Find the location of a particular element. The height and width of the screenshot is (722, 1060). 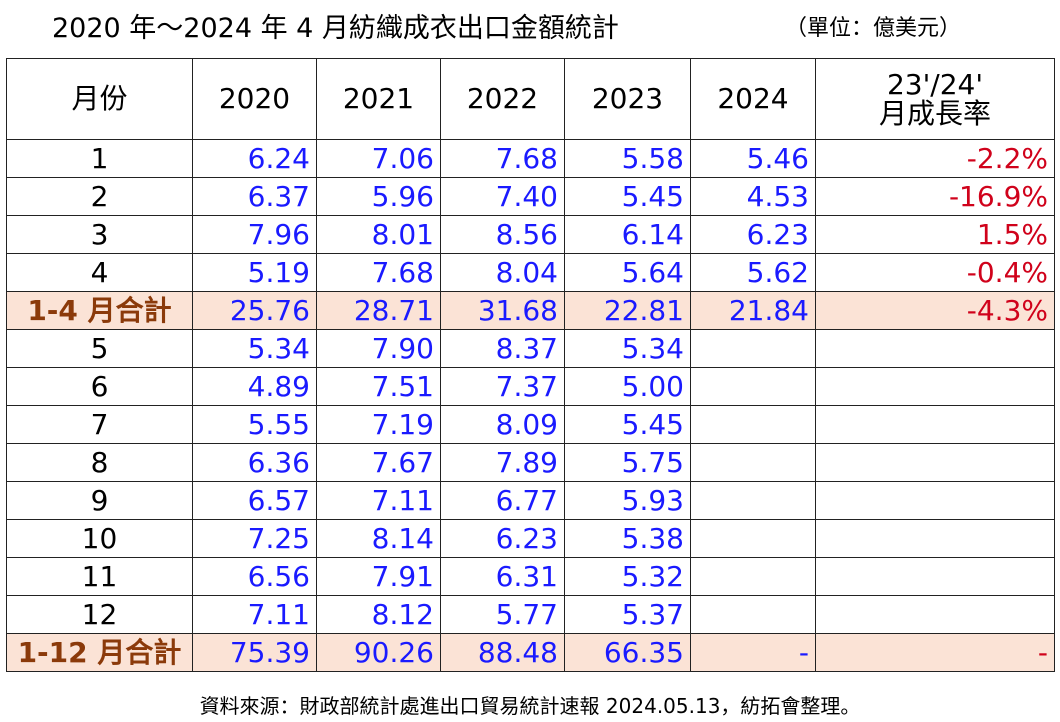

value-cell: 4.89 is located at coordinates (254, 386).